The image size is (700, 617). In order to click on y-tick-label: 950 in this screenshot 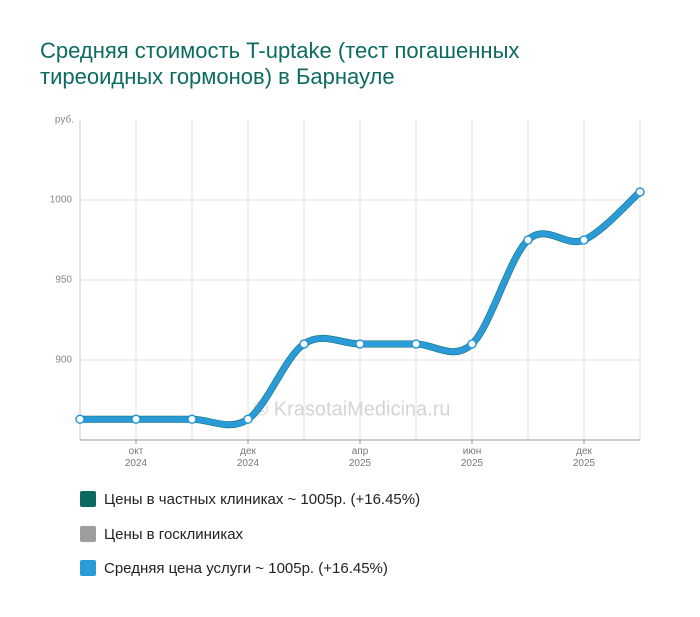, I will do `click(63, 280)`.